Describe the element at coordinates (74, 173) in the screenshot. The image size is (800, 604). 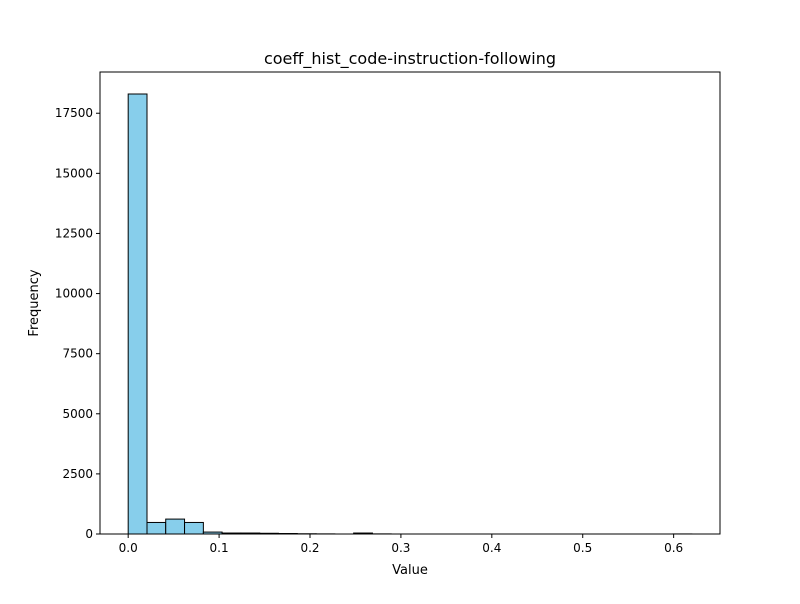
I see `y-tick-label: 15000` at that location.